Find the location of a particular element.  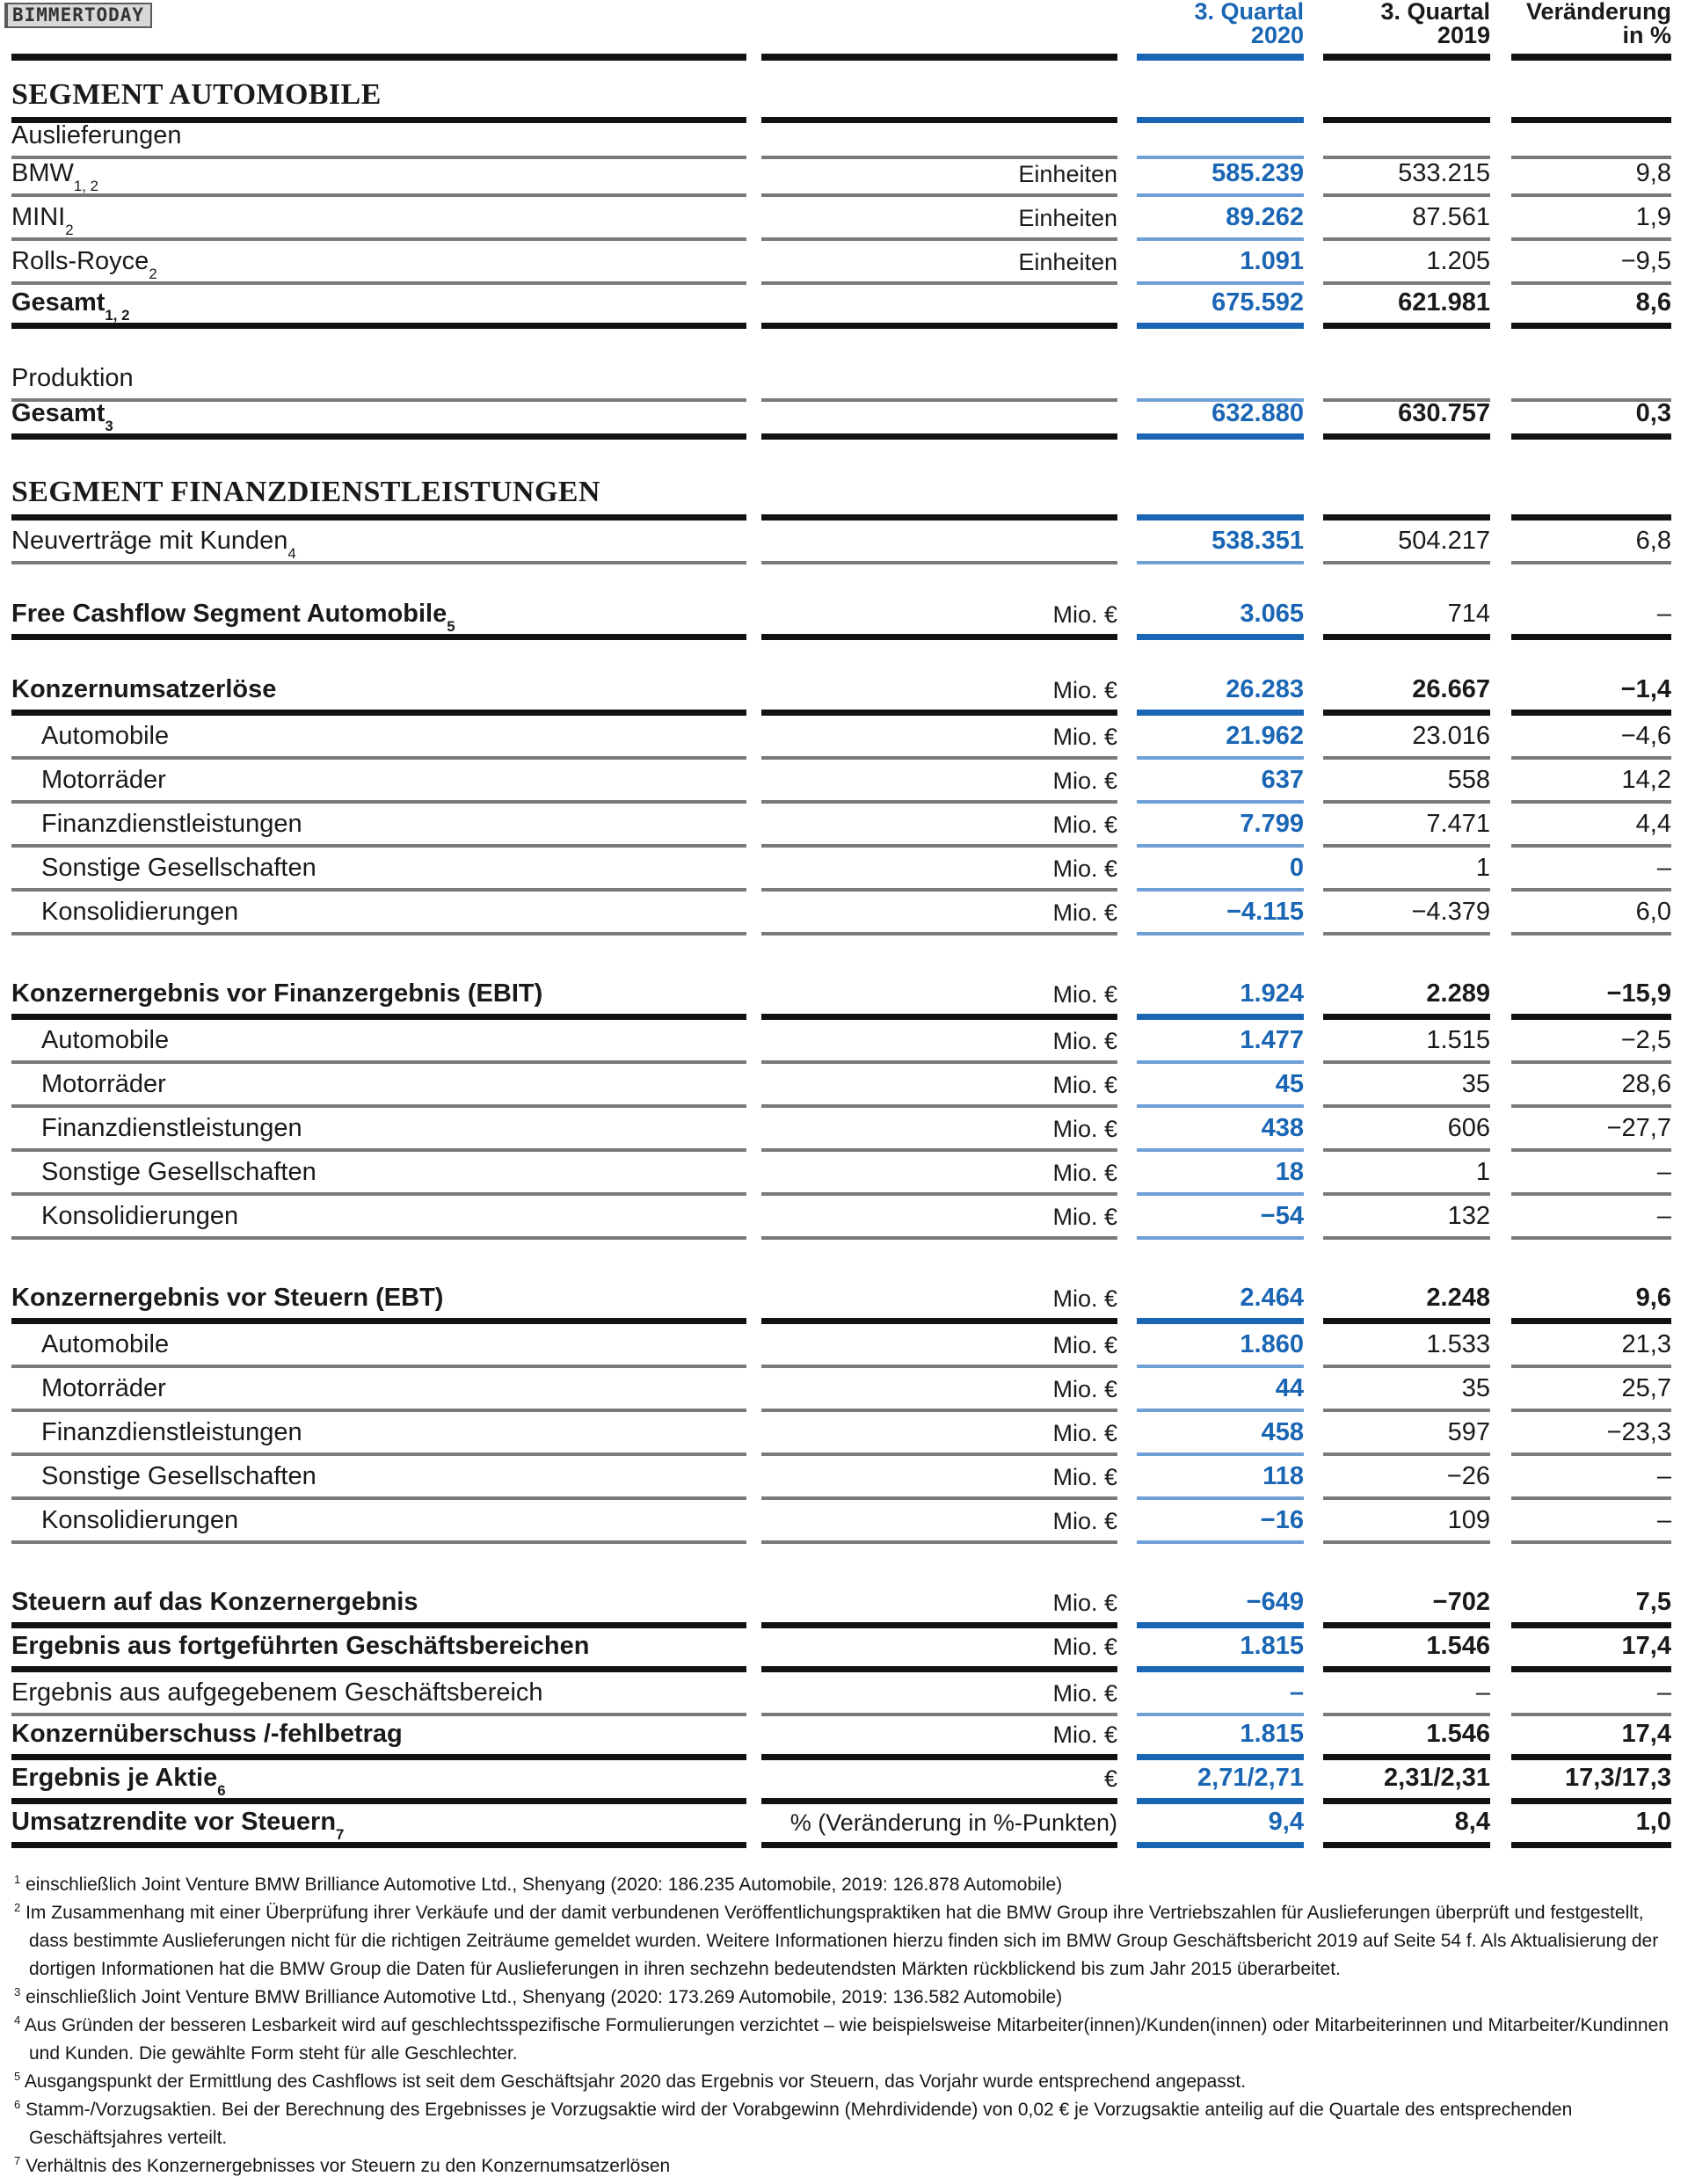

value-q3-2020: 637 is located at coordinates (1220, 782).